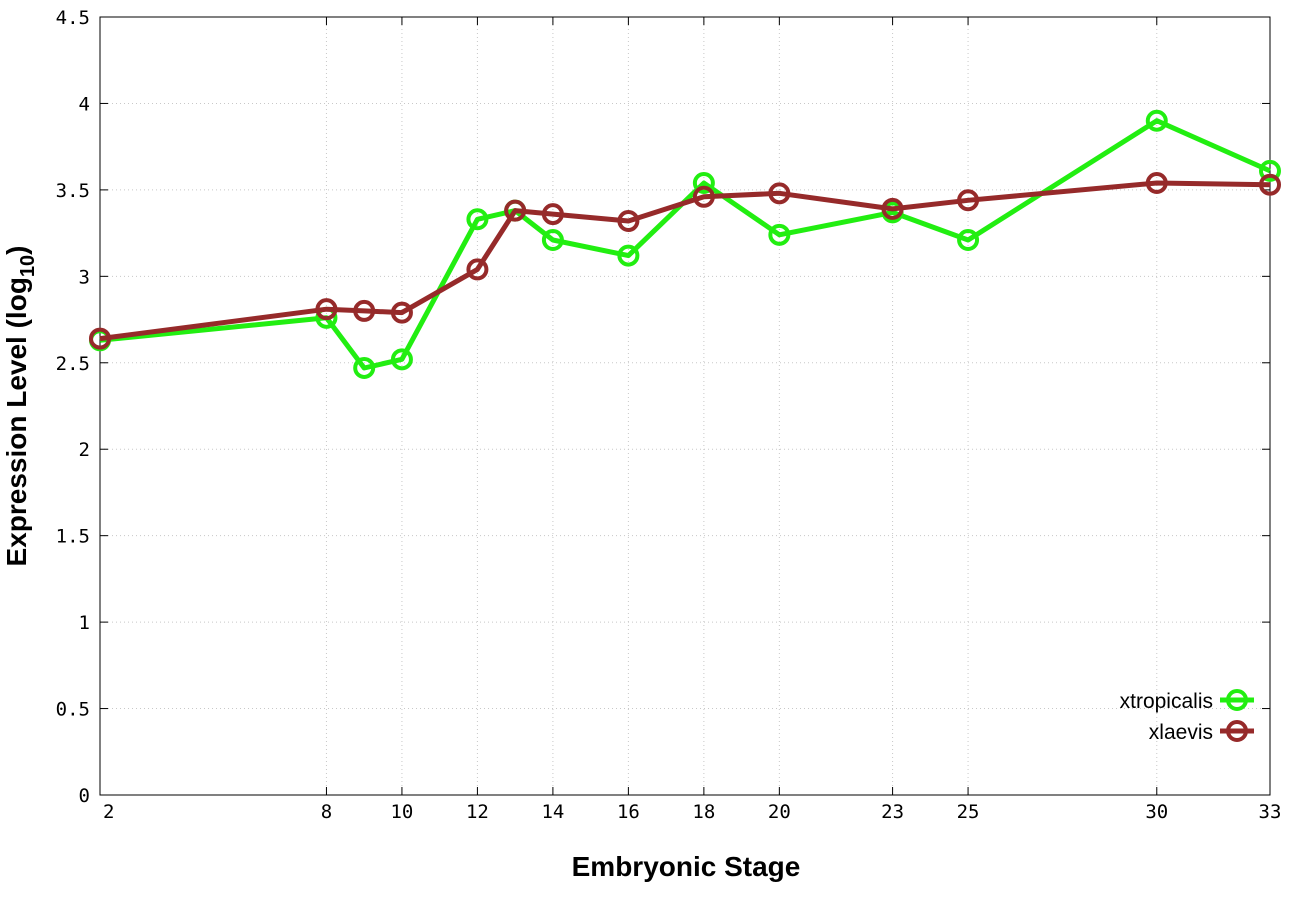 The height and width of the screenshot is (907, 1296). What do you see at coordinates (16, 421) in the screenshot?
I see `y-axis-title-main: Expression Level (log` at bounding box center [16, 421].